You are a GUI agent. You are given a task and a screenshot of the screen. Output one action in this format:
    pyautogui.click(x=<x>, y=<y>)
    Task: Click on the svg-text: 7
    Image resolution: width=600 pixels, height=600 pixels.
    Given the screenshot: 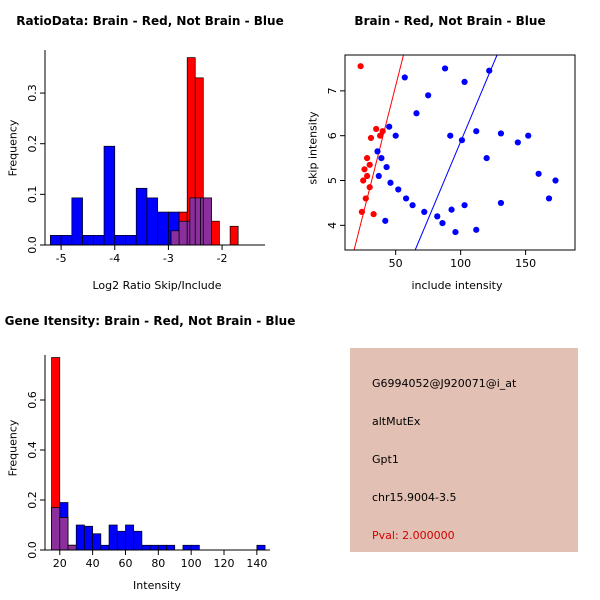 What is the action you would take?
    pyautogui.click(x=332, y=90)
    